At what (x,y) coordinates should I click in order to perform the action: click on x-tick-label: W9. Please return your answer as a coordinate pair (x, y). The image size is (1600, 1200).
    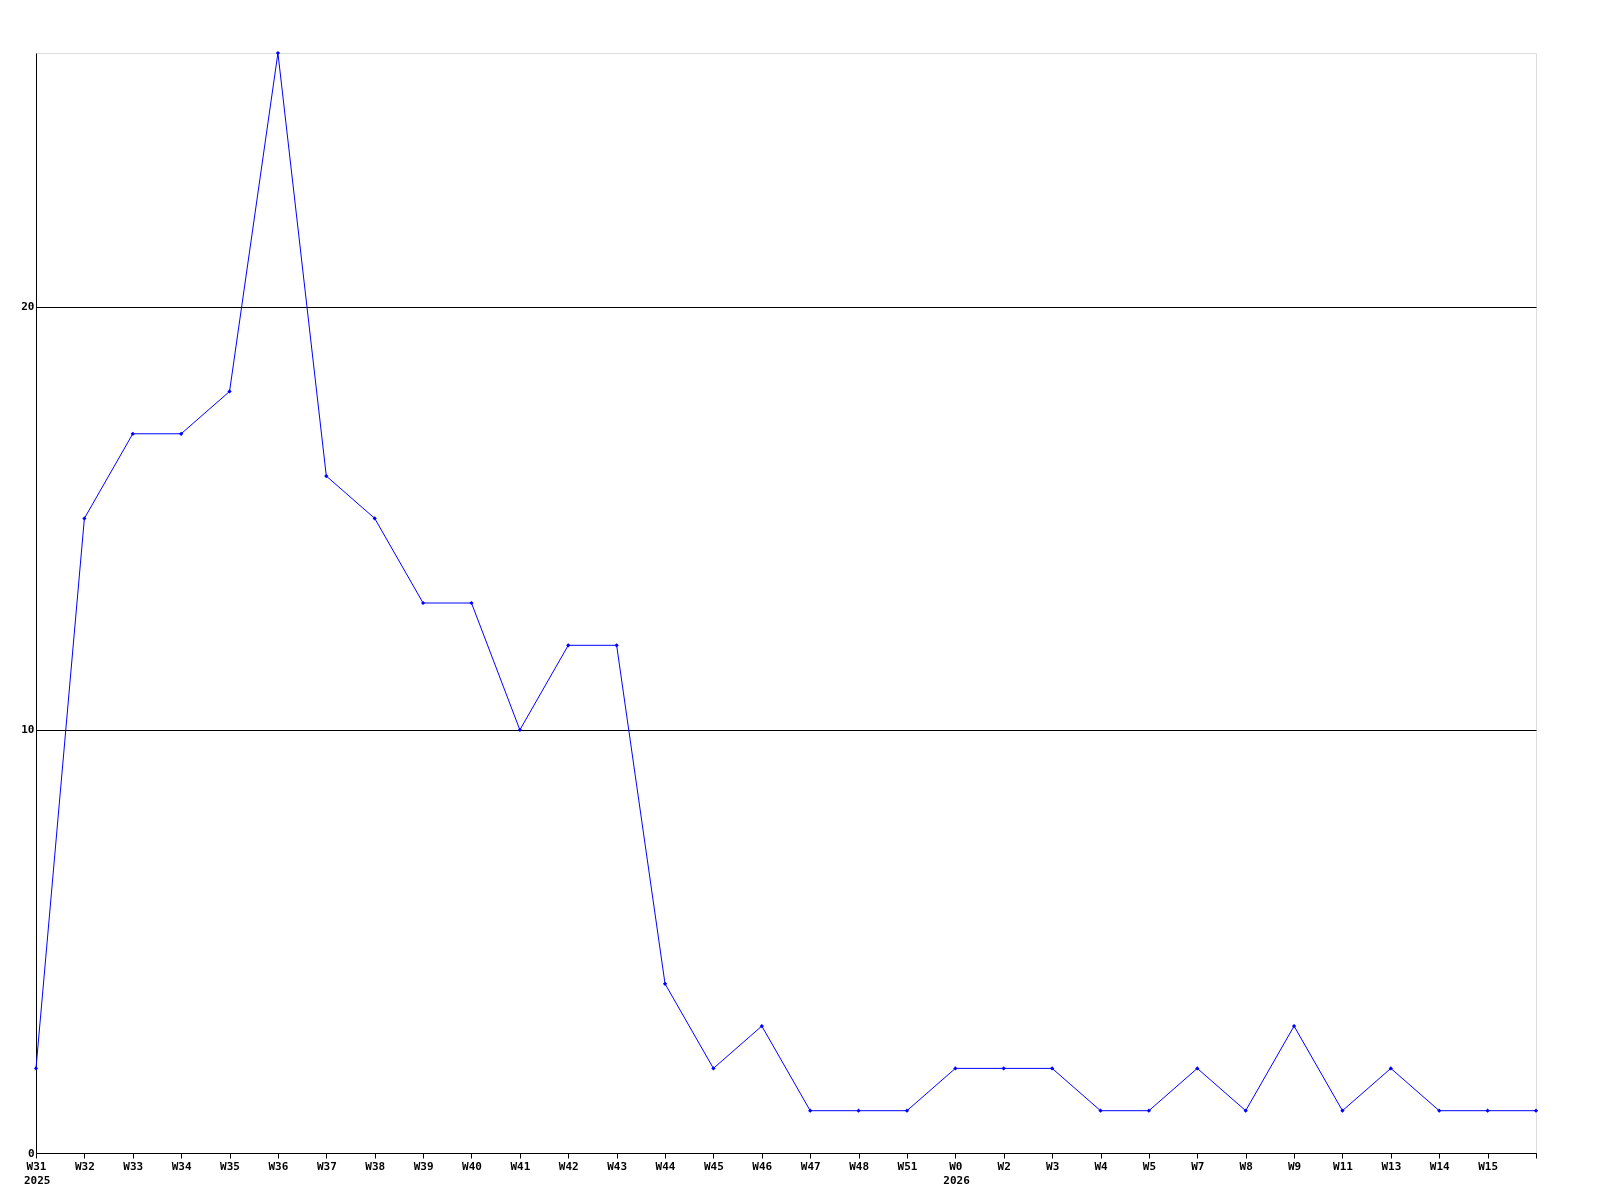
    Looking at the image, I should click on (1294, 1166).